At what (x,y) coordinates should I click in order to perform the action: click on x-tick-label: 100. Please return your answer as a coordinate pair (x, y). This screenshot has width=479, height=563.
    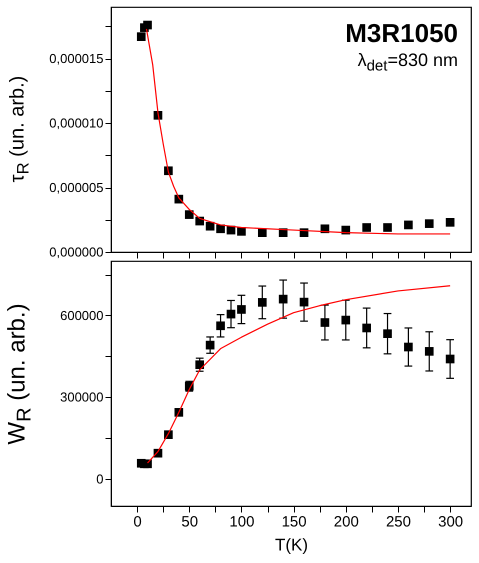
    Looking at the image, I should click on (241, 522).